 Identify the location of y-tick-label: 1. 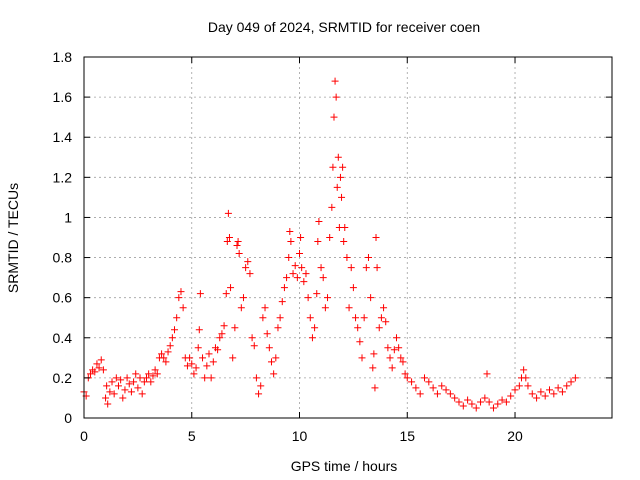
(68, 217).